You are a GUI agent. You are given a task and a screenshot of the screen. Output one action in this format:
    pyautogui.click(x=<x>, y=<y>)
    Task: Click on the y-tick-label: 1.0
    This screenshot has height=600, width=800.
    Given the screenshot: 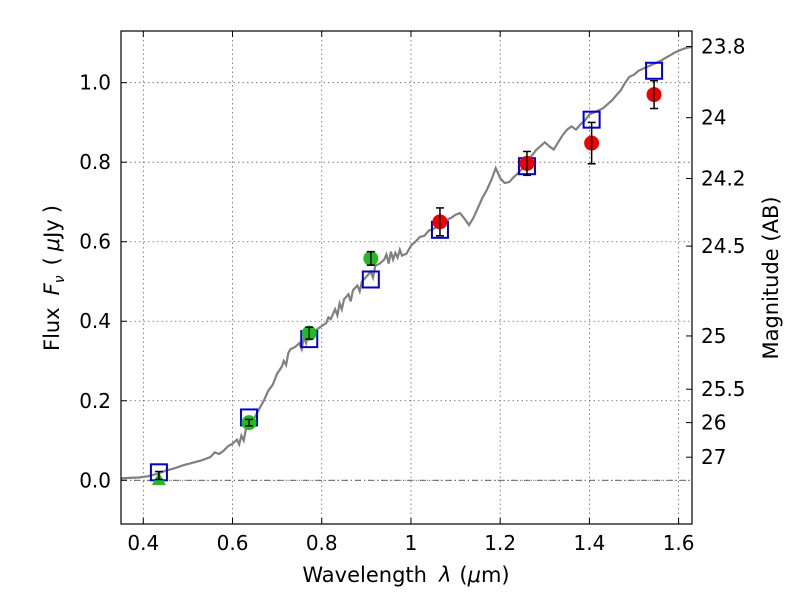 What is the action you would take?
    pyautogui.click(x=95, y=83)
    